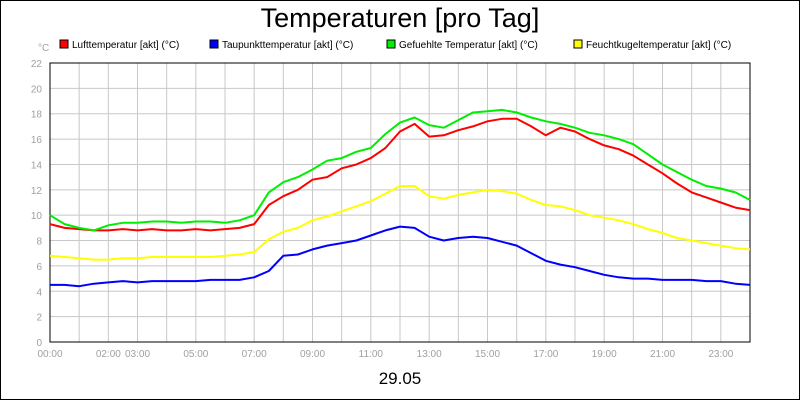  Describe the element at coordinates (137, 354) in the screenshot. I see `x-tick-label: 03:00` at that location.